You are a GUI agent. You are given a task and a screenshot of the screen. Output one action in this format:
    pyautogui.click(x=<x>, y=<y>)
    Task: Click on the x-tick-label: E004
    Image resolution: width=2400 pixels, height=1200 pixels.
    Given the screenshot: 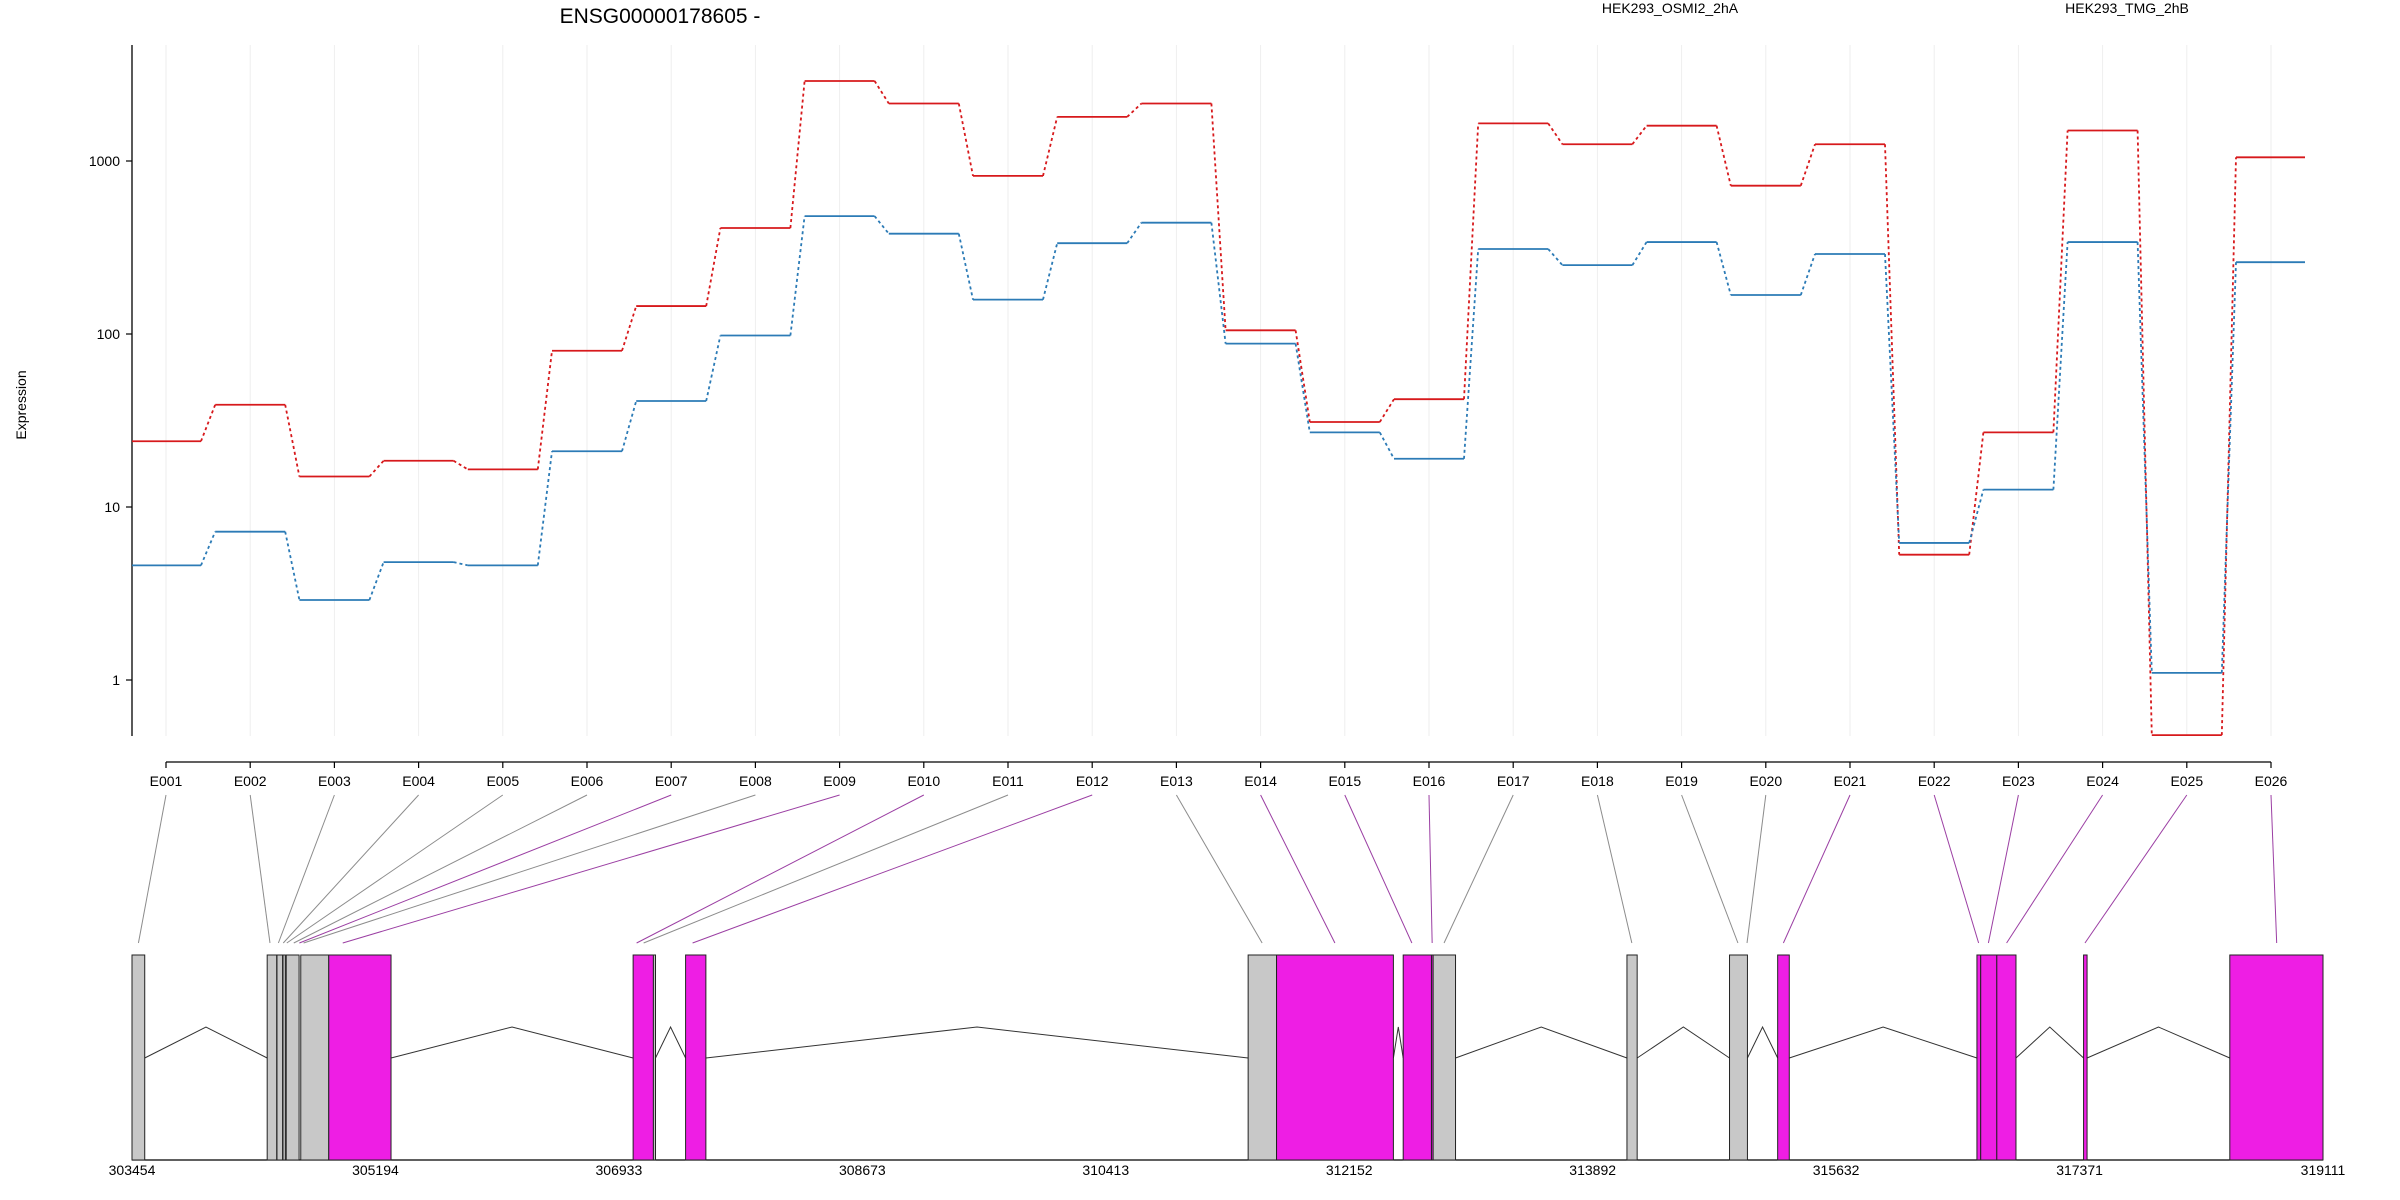 What is the action you would take?
    pyautogui.click(x=418, y=781)
    